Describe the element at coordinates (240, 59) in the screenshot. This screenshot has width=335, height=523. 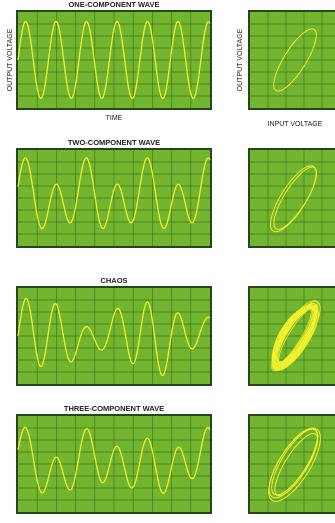
I see `phase-y-label: OUTPUT VOLTAGE` at that location.